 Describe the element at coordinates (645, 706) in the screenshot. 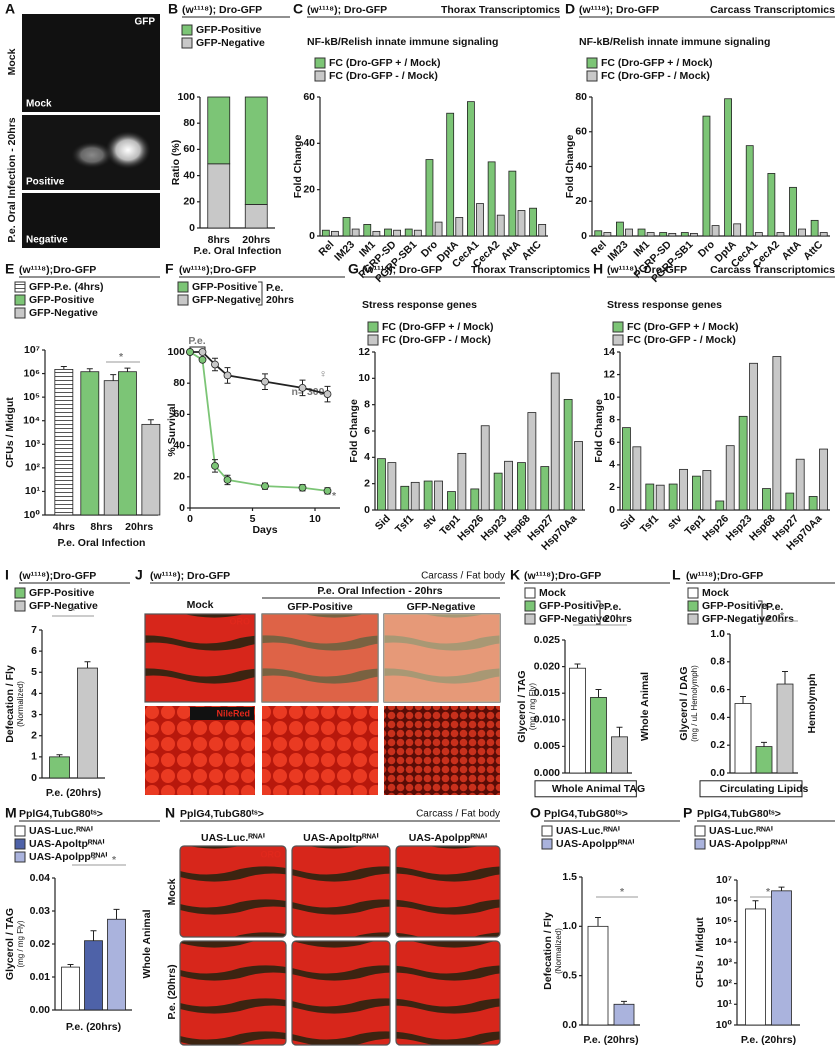

I see `side-label: Whole Animal` at that location.